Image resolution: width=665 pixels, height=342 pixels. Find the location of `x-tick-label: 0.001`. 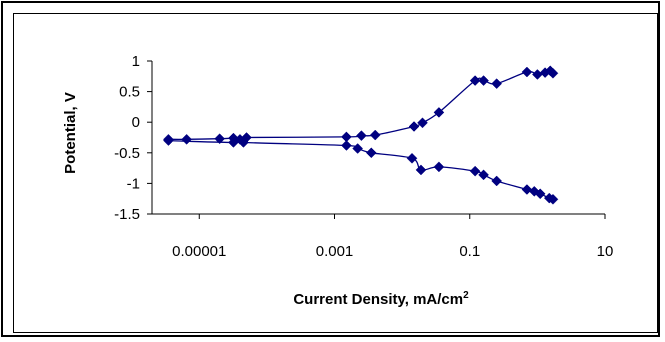

x-tick-label: 0.001 is located at coordinates (335, 251).